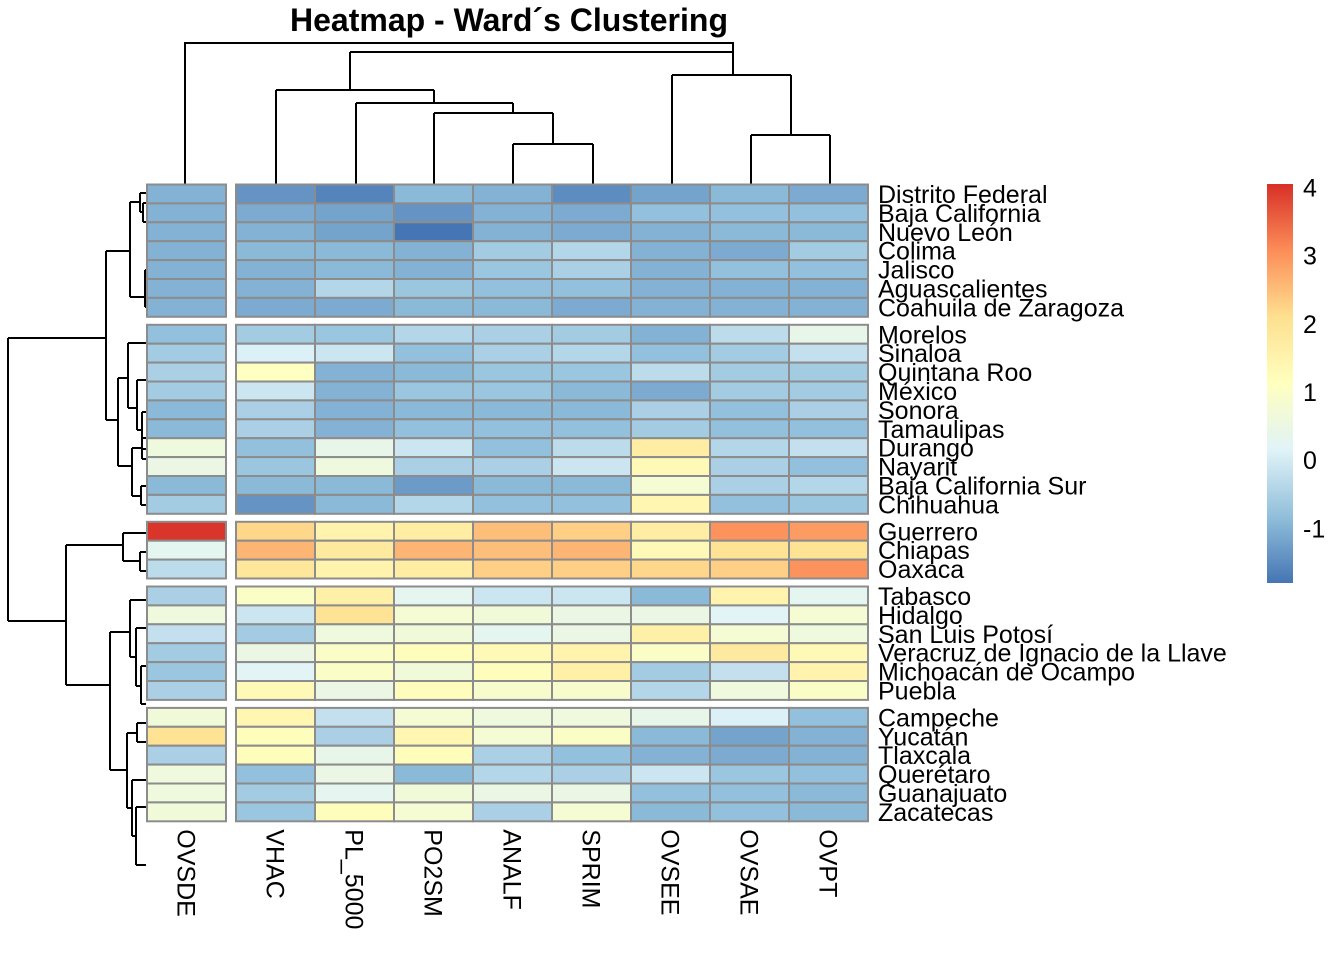 This screenshot has width=1344, height=960. I want to click on column-label: OVPT, so click(828, 863).